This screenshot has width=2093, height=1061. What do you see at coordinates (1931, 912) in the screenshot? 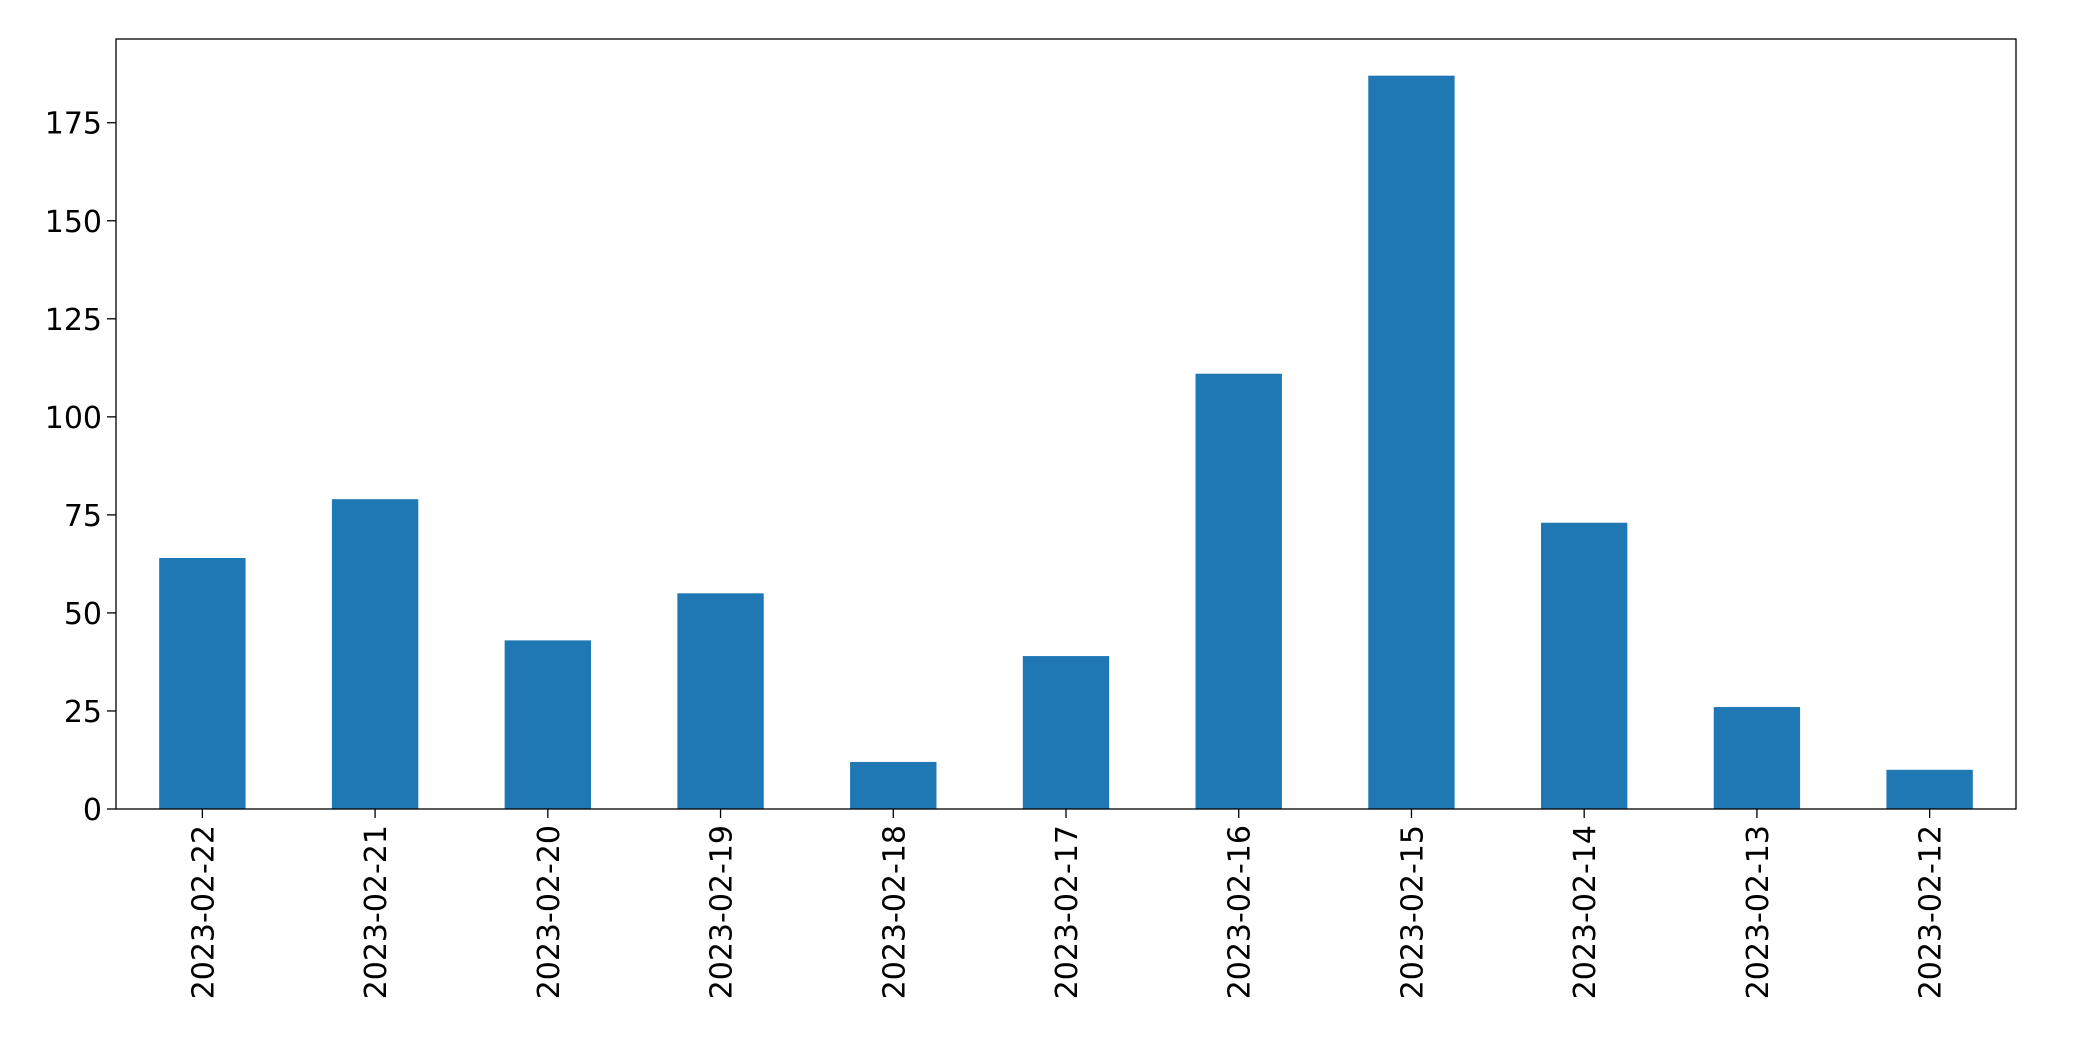
I see `x-tick-label: 2023-02-12` at bounding box center [1931, 912].